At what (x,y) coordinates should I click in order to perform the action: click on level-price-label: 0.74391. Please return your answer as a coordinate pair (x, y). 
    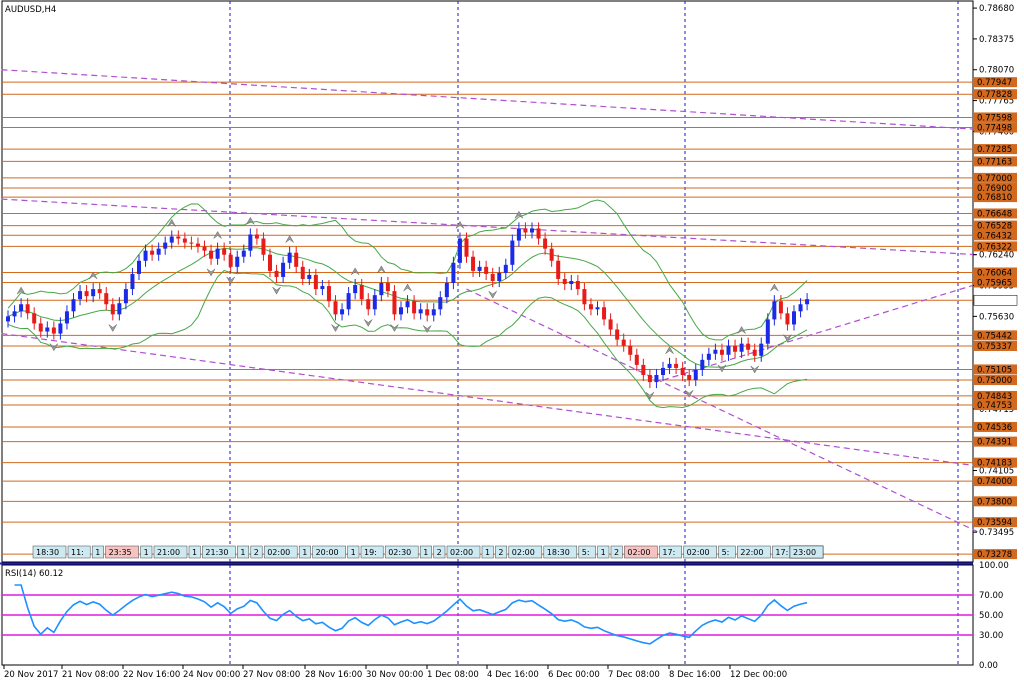
    Looking at the image, I should click on (994, 443).